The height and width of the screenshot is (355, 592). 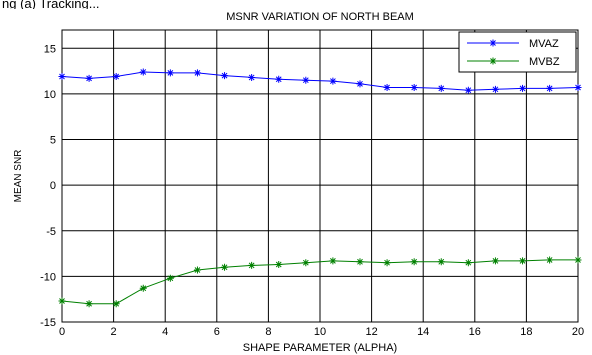 I want to click on x-tick-label: 10, so click(x=320, y=332).